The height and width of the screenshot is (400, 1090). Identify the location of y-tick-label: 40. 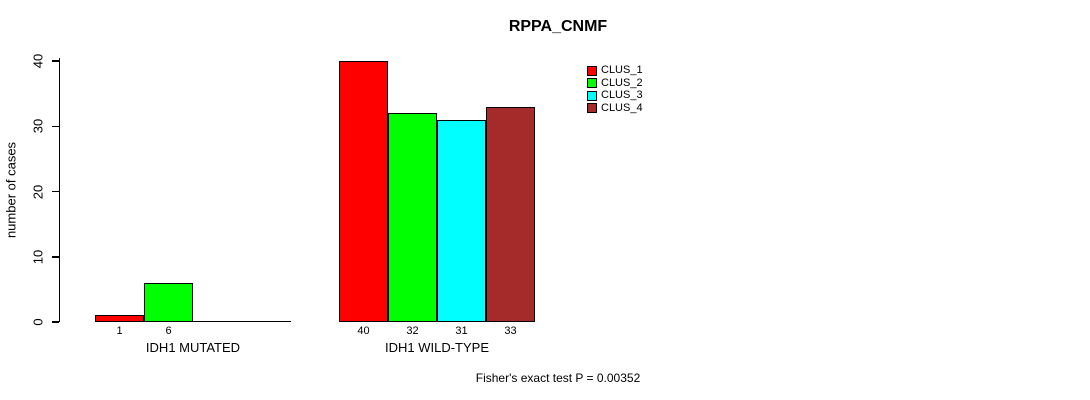
(38, 61).